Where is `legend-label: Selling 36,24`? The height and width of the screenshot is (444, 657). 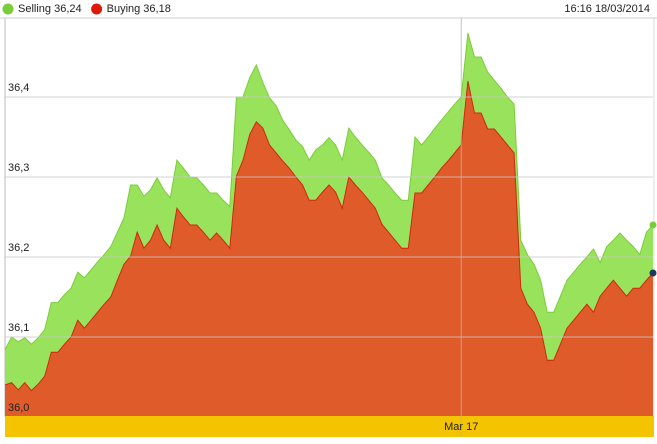
legend-label: Selling 36,24 is located at coordinates (50, 9).